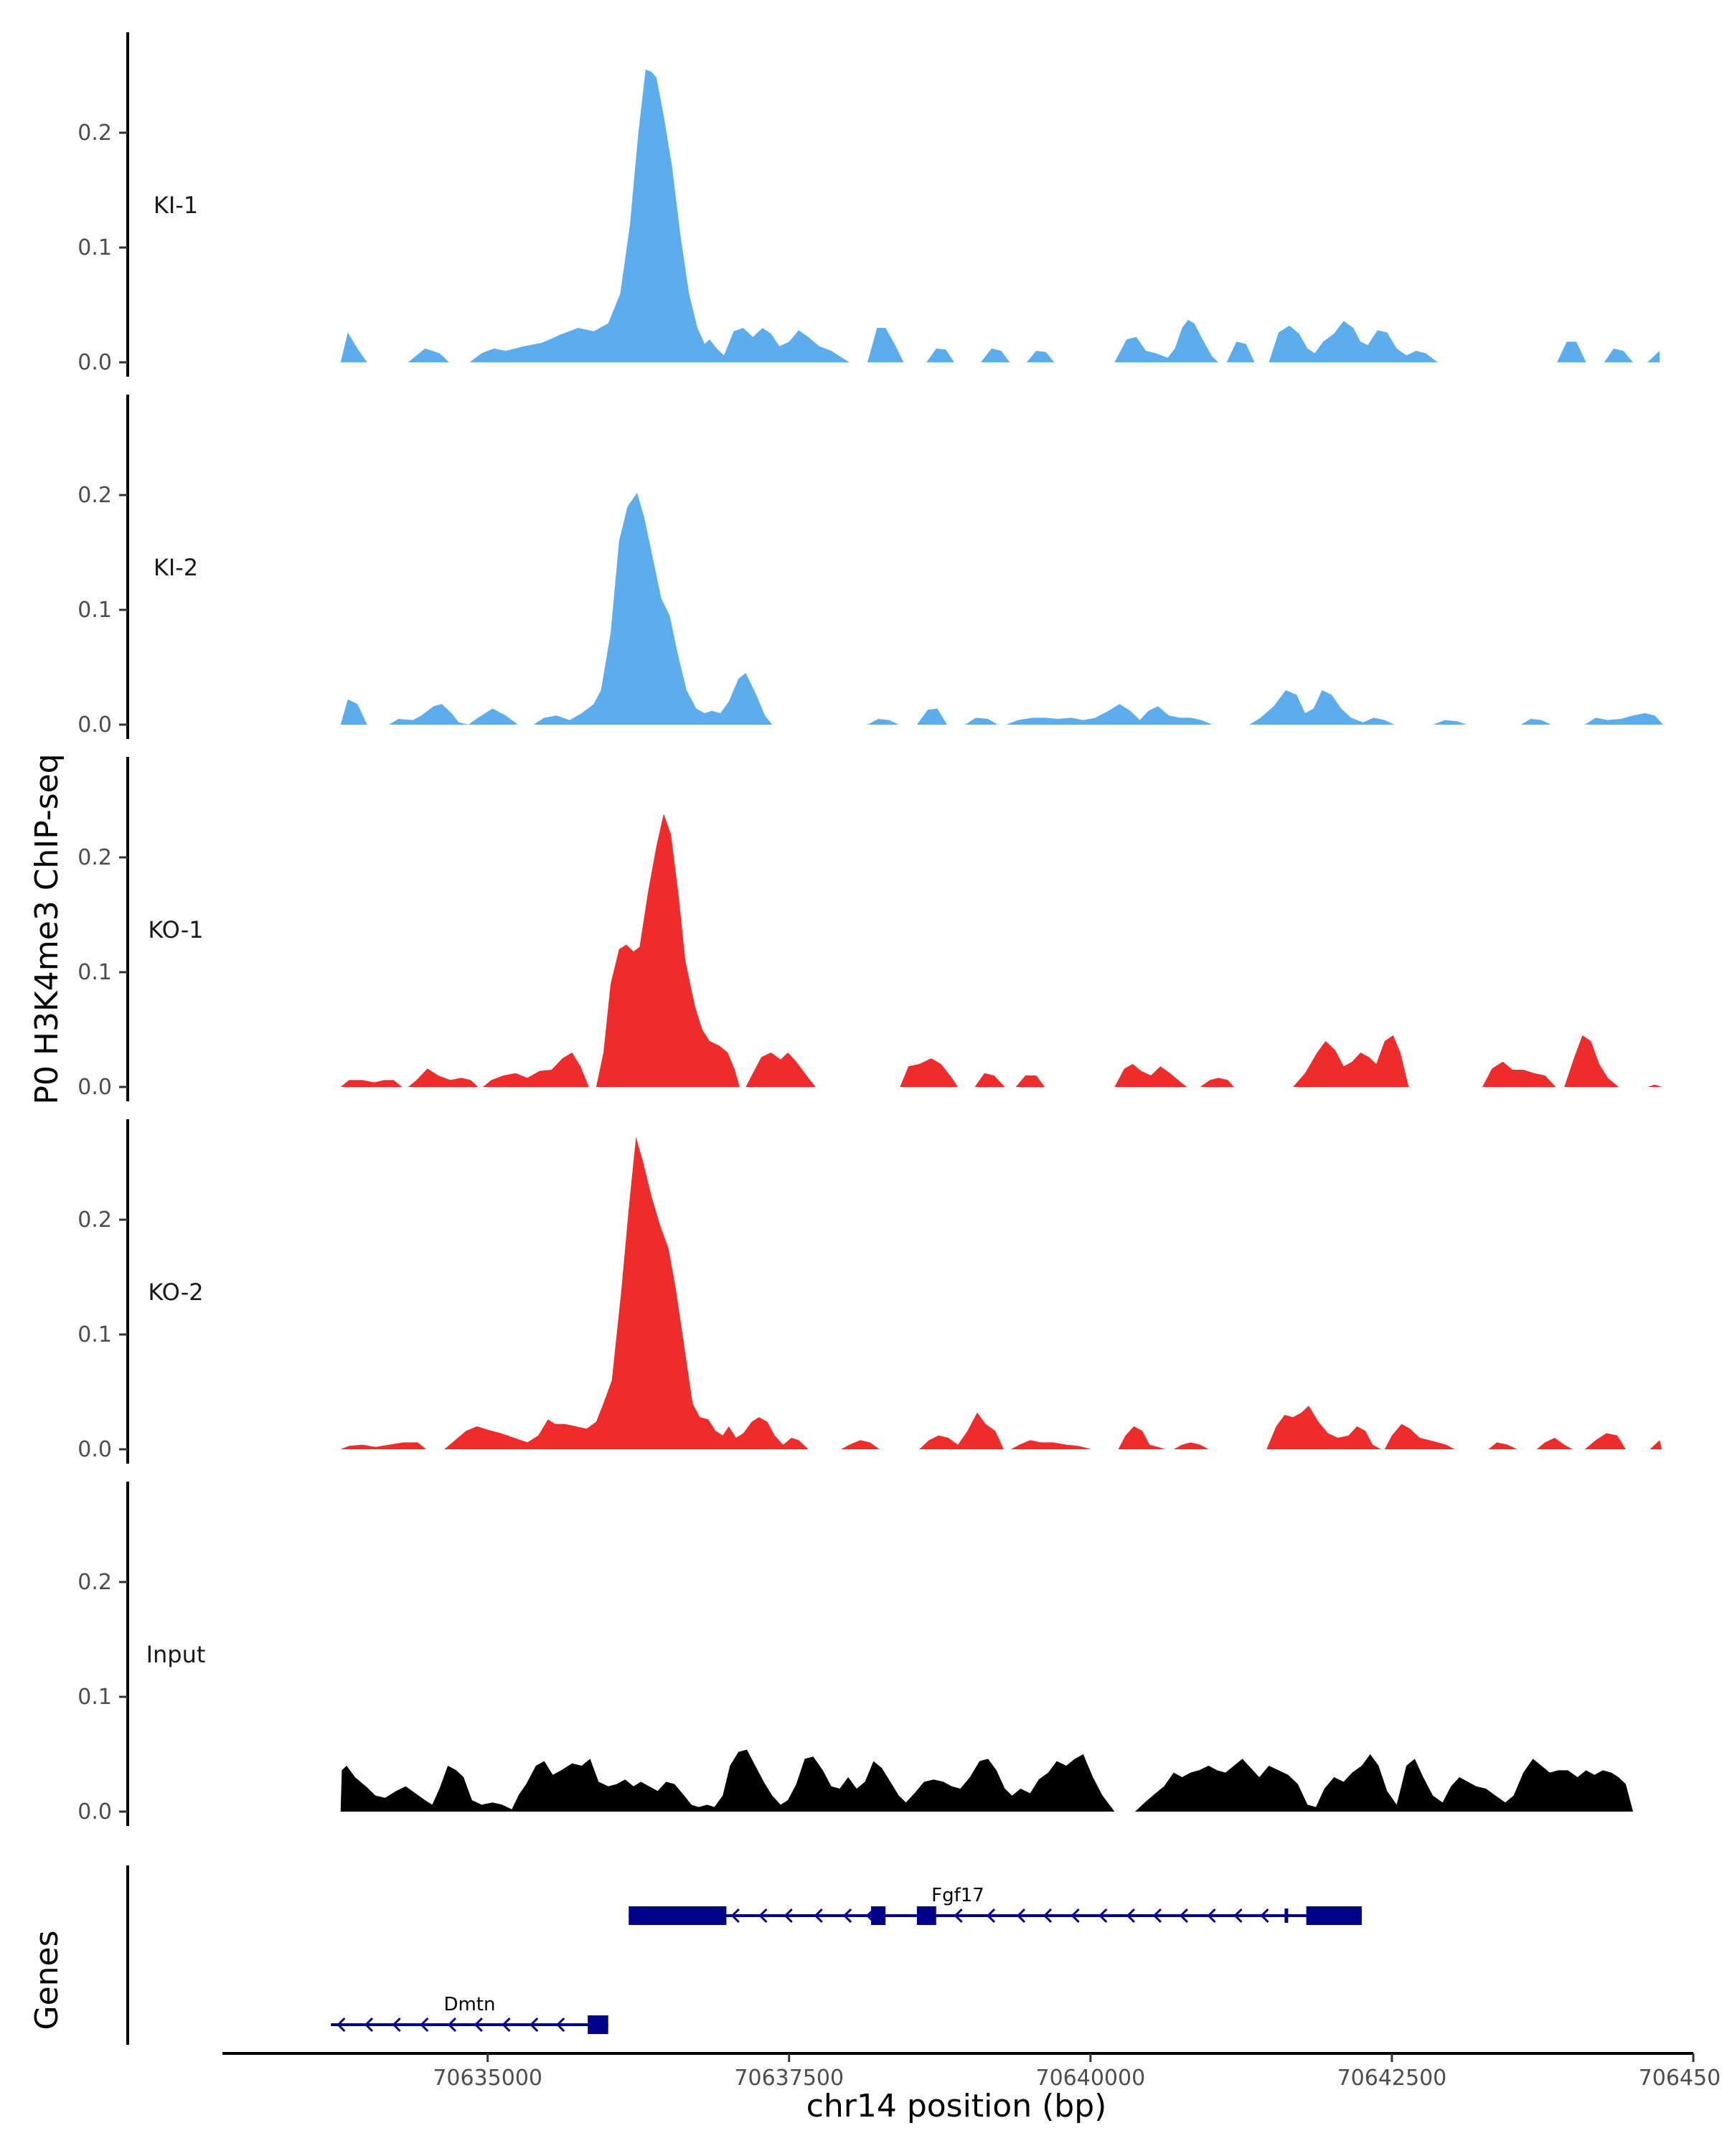 The image size is (1722, 2156). Describe the element at coordinates (744, 1955) in the screenshot. I see `genes-track: Fgf17 Dmtn` at that location.